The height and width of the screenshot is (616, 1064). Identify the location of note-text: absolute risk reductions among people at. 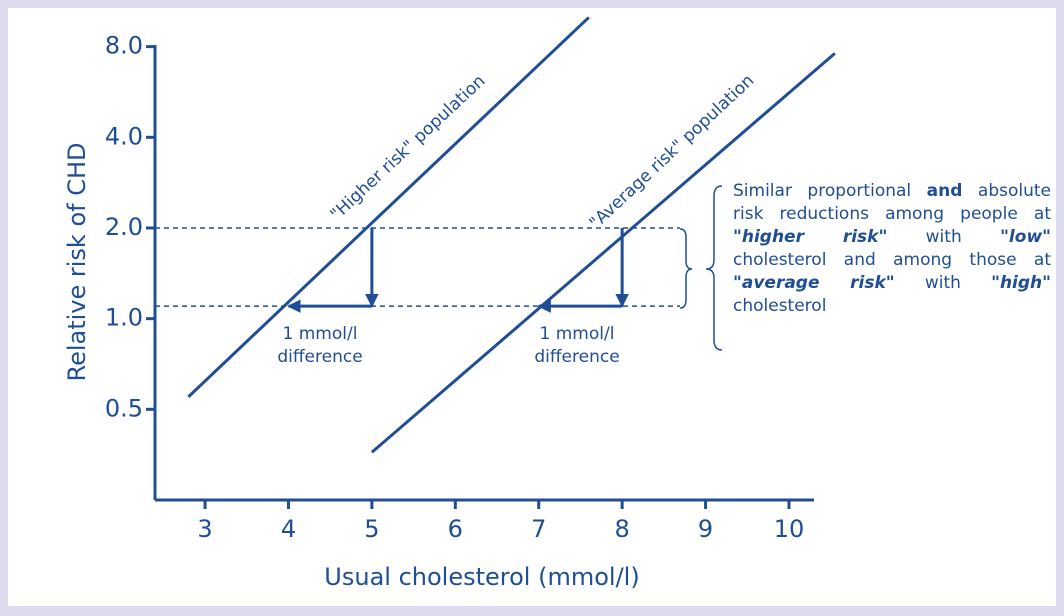
(892, 202).